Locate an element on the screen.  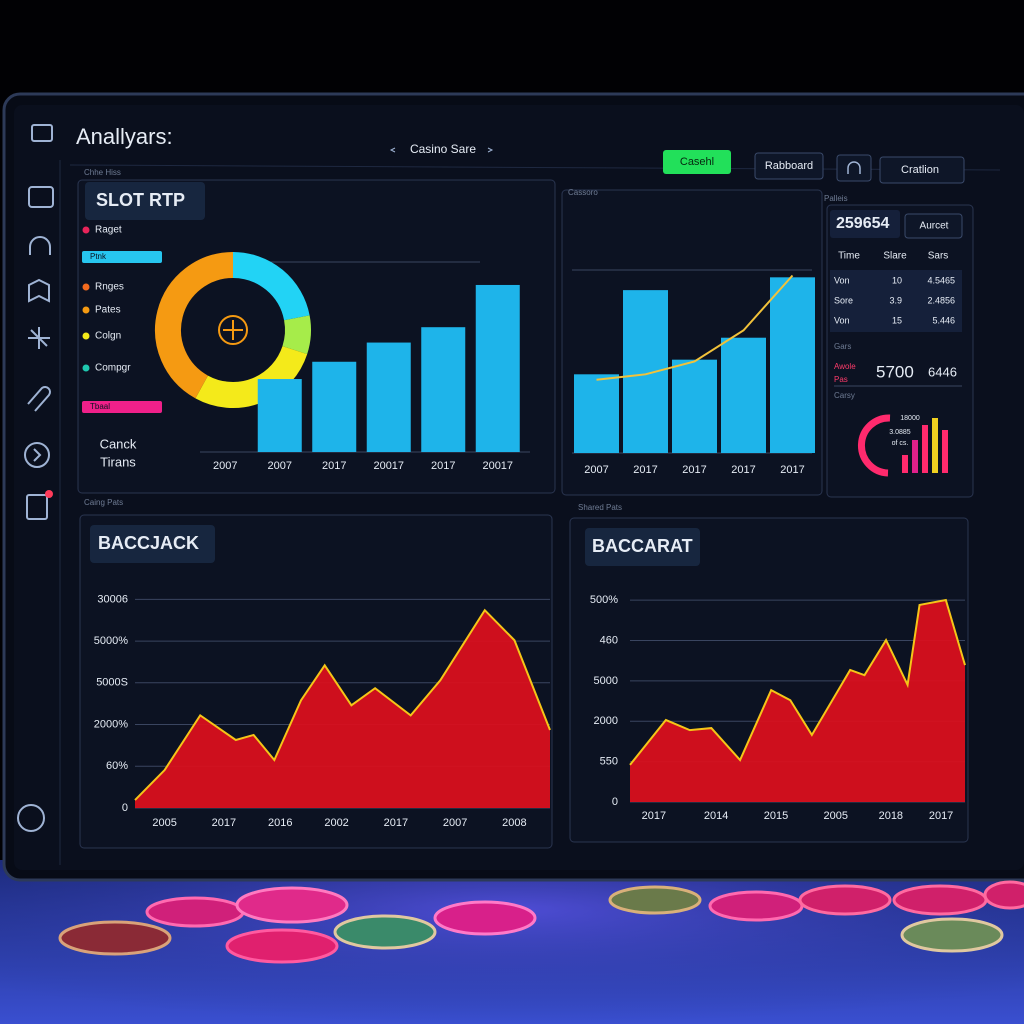
report-icon is located at coordinates (37, 507).